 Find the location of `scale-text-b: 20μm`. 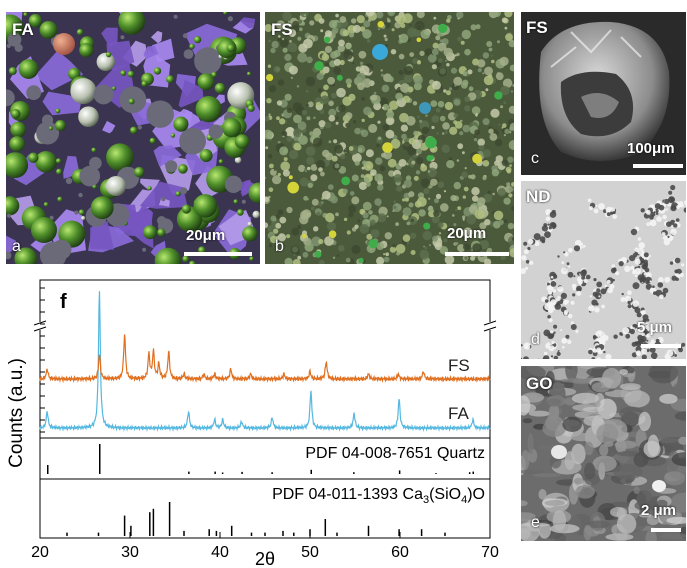

scale-text-b: 20μm is located at coordinates (466, 233).